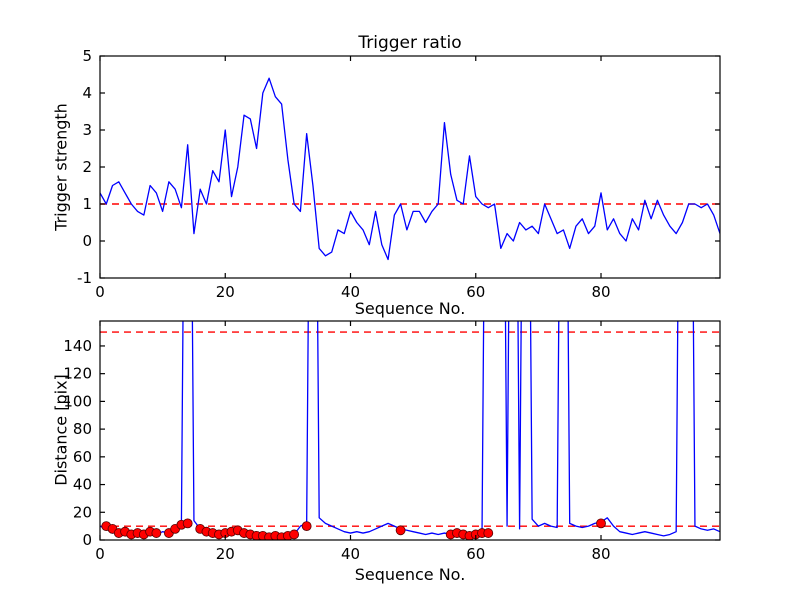 The height and width of the screenshot is (600, 800). What do you see at coordinates (410, 308) in the screenshot?
I see `top-xaxis-label: Sequence No.` at bounding box center [410, 308].